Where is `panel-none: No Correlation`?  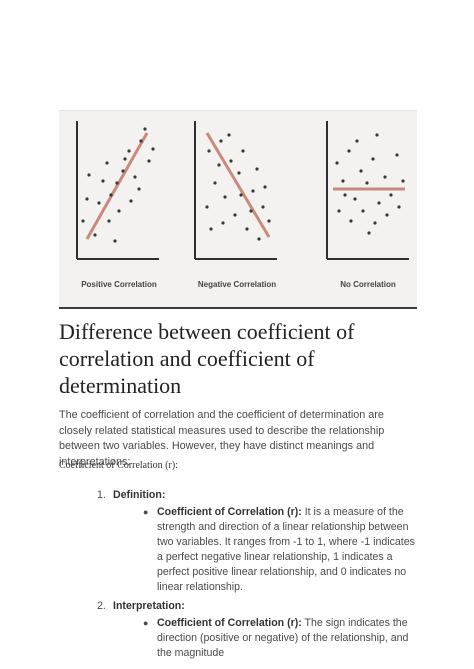
panel-none: No Correlation is located at coordinates (367, 205).